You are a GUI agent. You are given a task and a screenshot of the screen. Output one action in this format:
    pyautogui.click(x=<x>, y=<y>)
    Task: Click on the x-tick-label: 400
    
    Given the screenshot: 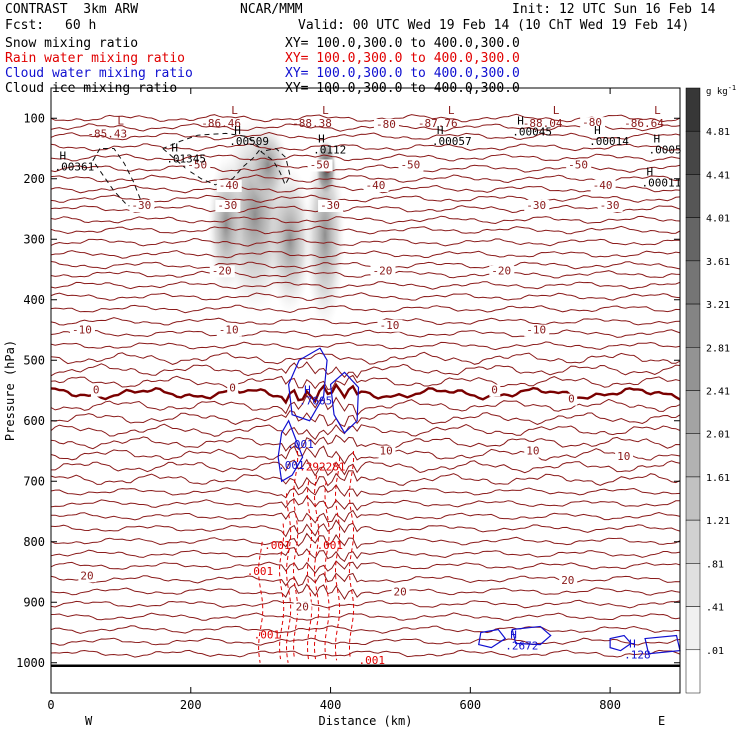 What is the action you would take?
    pyautogui.click(x=331, y=705)
    